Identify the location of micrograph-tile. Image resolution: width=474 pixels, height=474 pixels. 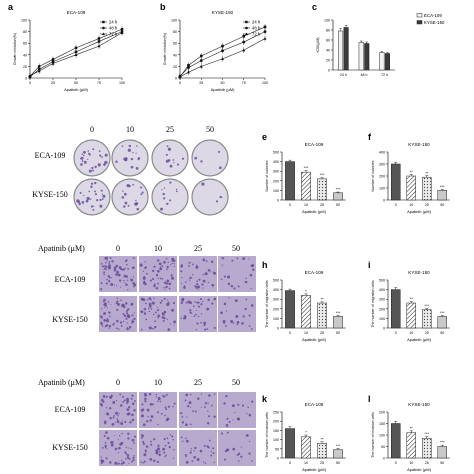
(237, 410).